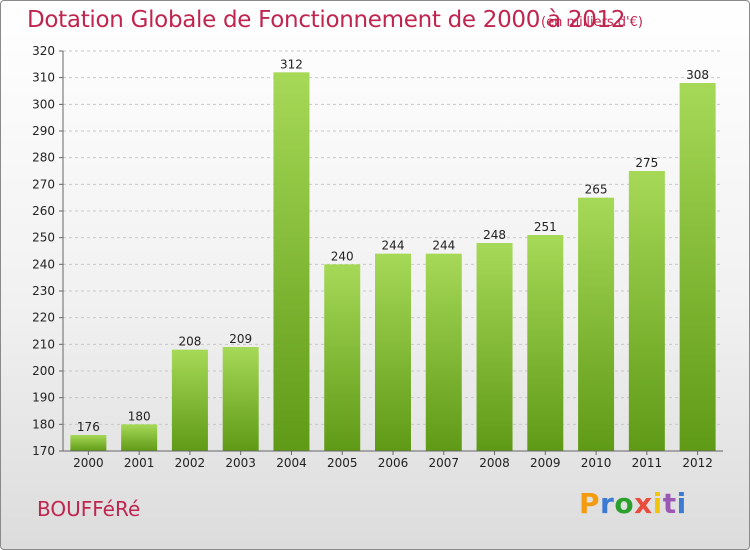 The width and height of the screenshot is (750, 550). I want to click on y-tick-label: 270, so click(43, 184).